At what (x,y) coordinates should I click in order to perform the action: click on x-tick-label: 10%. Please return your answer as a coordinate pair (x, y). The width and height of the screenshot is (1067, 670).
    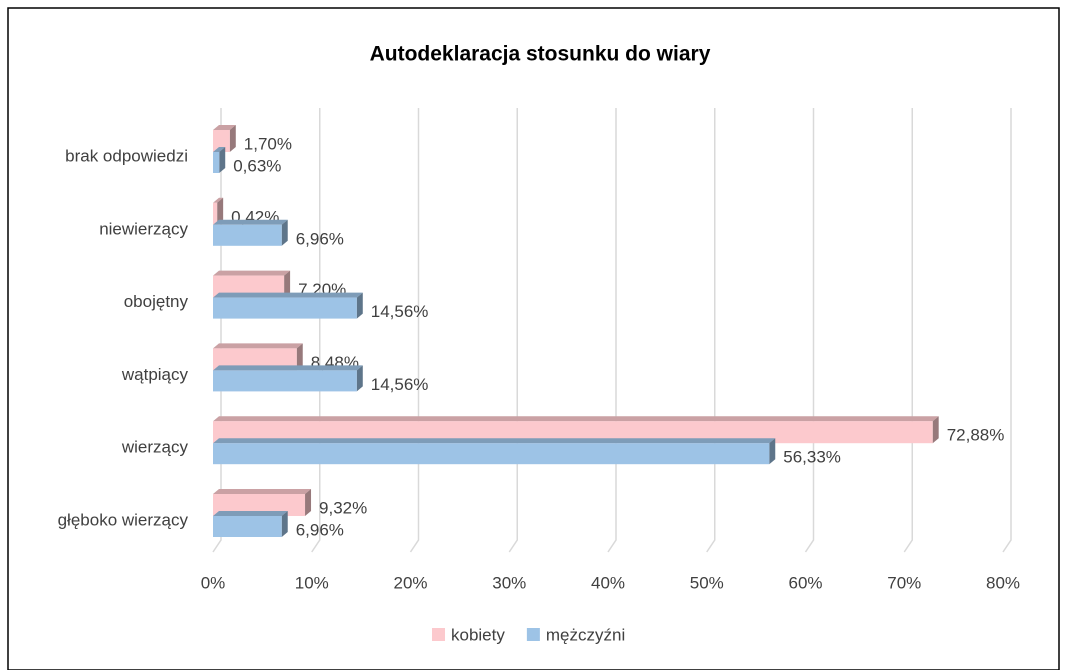
    Looking at the image, I should click on (312, 582).